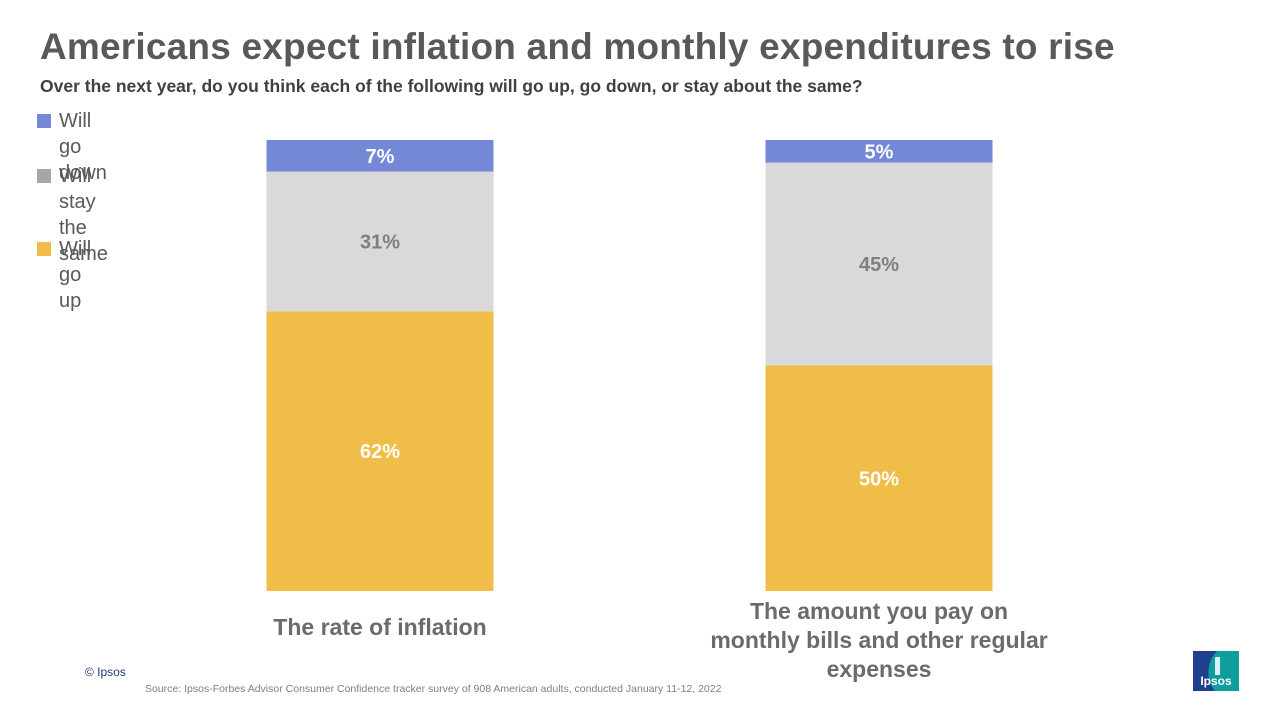  I want to click on ipsos-logo-text: Ipsos, so click(1216, 681).